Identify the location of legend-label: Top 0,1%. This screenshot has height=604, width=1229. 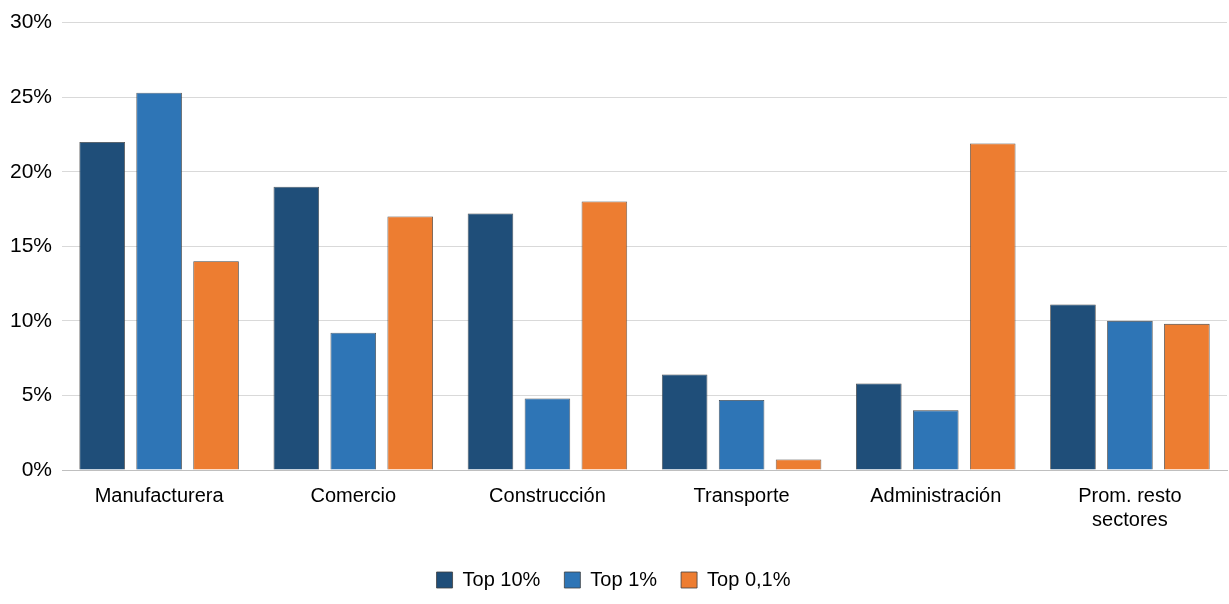
(749, 578).